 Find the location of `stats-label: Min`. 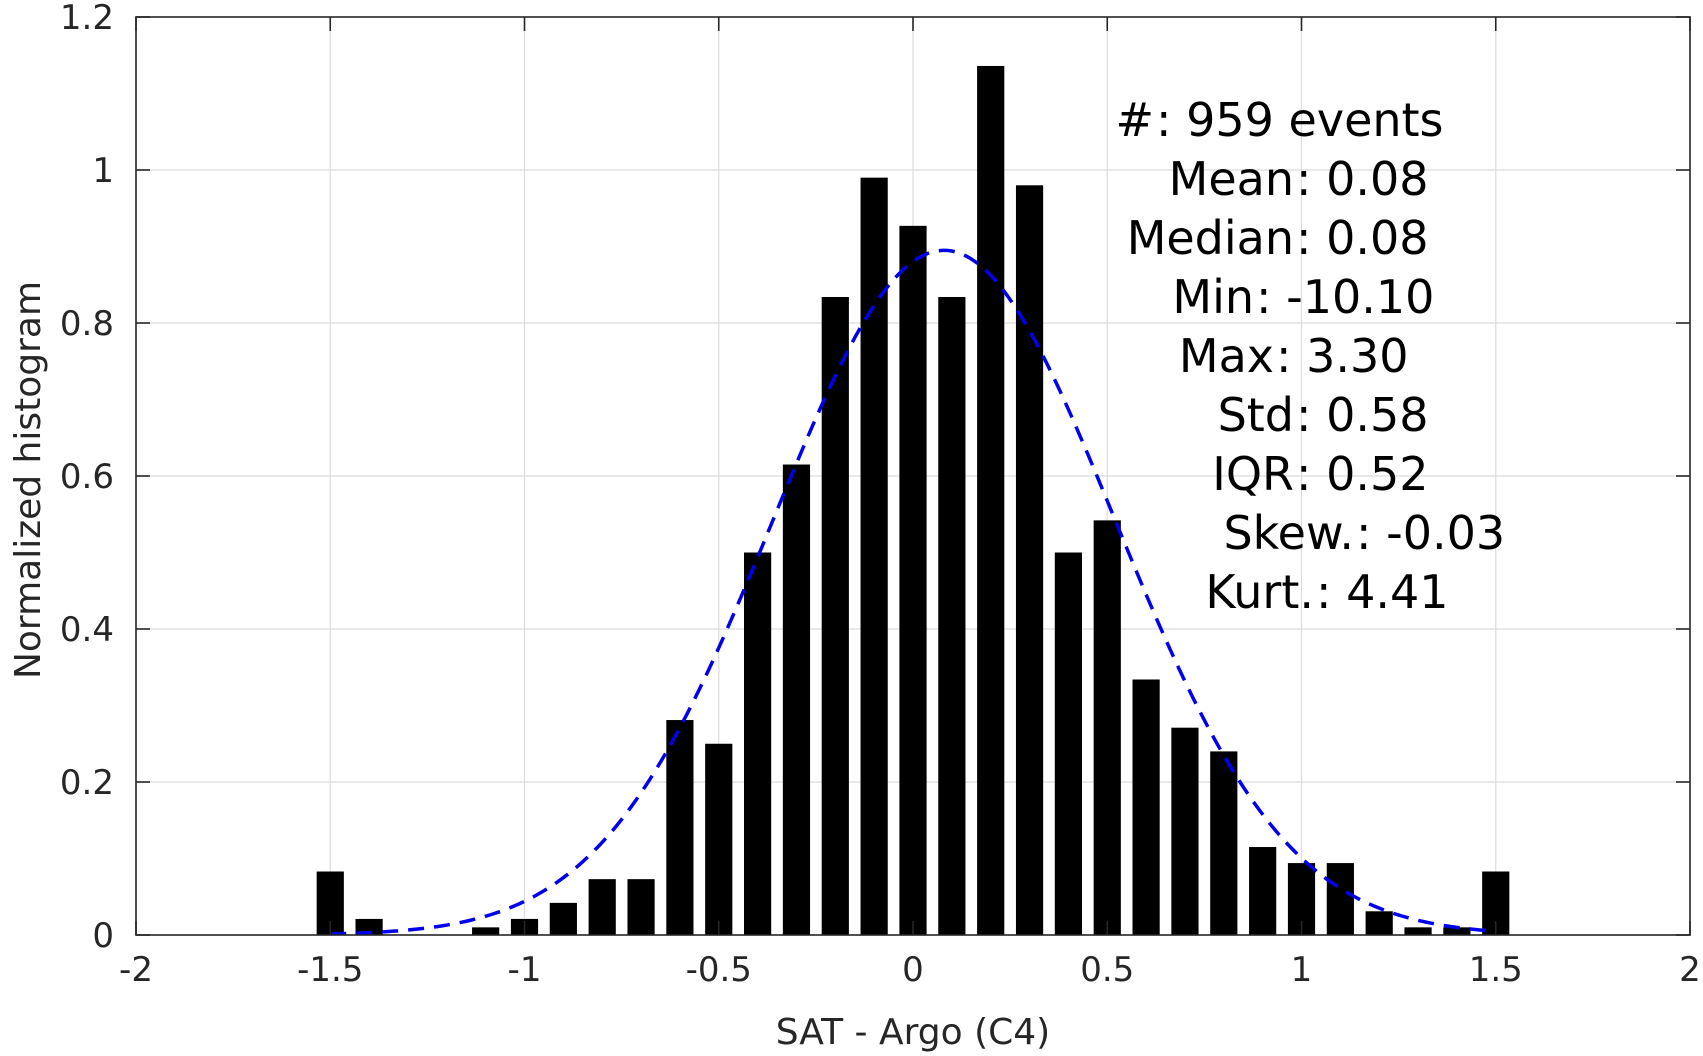

stats-label: Min is located at coordinates (1213, 297).